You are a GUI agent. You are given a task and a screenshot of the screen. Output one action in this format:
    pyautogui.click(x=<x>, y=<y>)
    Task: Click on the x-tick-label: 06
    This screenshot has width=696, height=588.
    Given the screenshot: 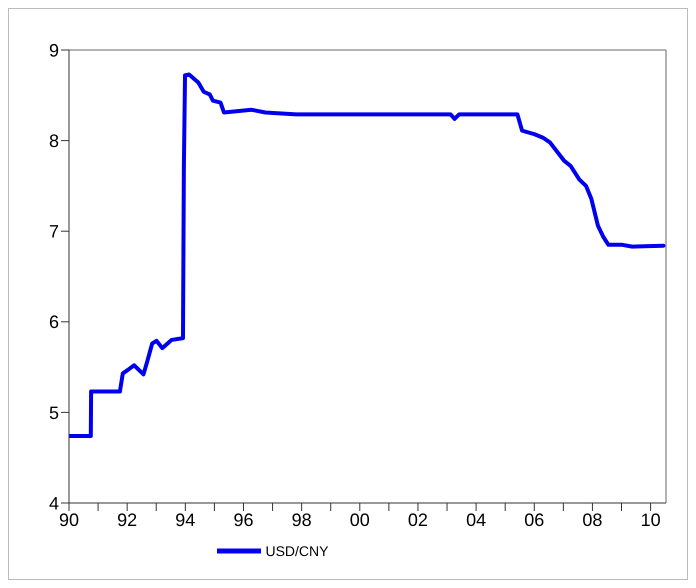 What is the action you would take?
    pyautogui.click(x=534, y=520)
    